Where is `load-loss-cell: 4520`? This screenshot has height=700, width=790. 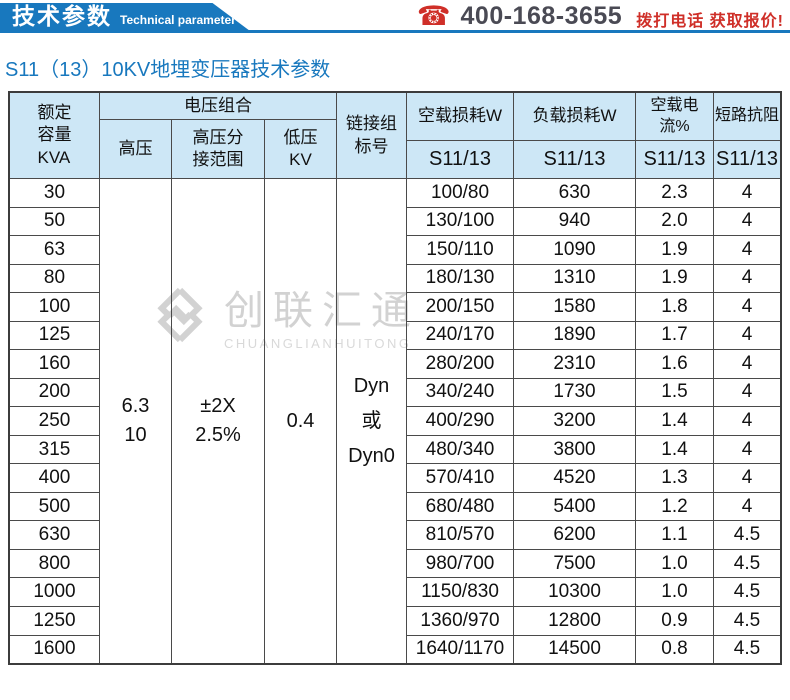
load-loss-cell: 4520 is located at coordinates (574, 478).